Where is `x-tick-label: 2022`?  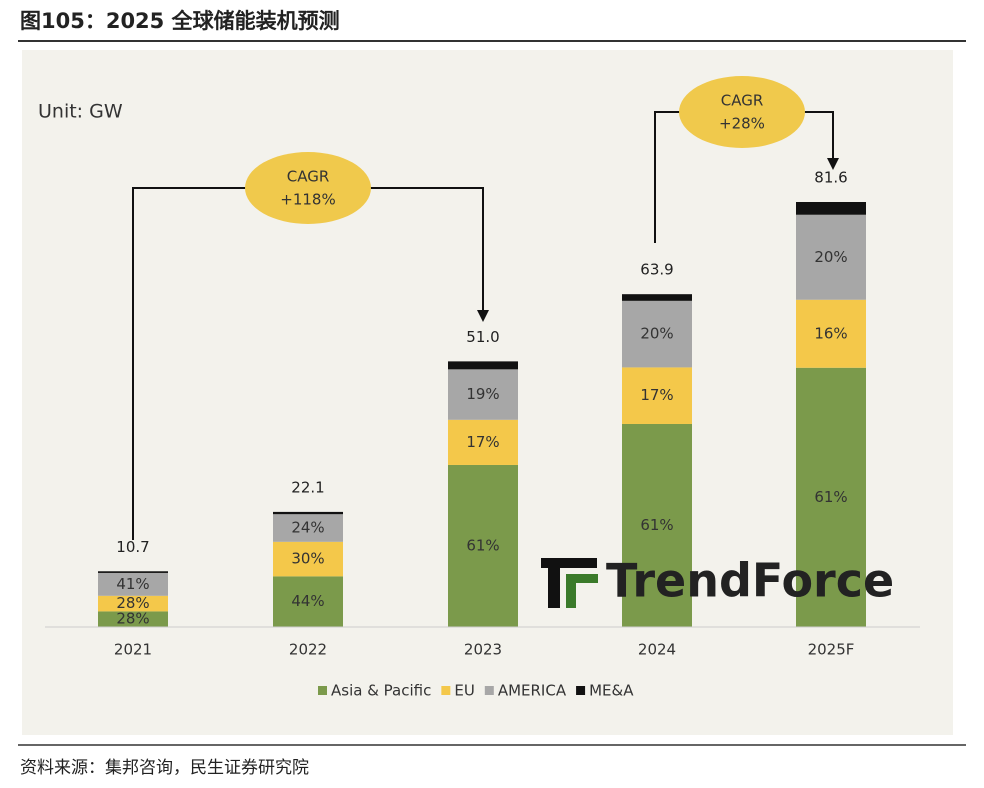 x-tick-label: 2022 is located at coordinates (308, 650).